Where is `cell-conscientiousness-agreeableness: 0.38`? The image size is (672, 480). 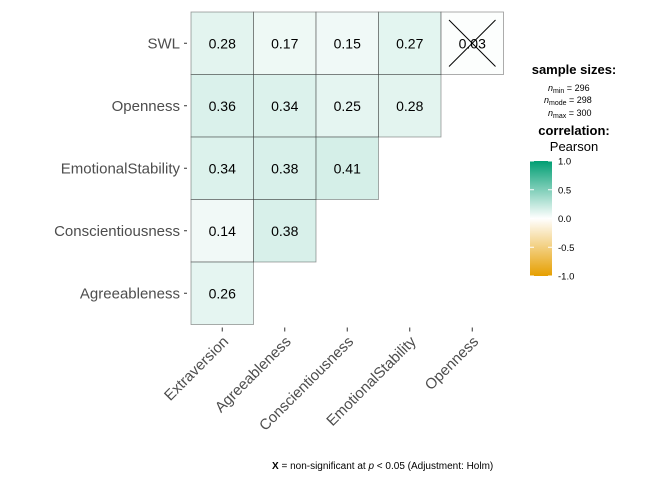
cell-conscientiousness-agreeableness: 0.38 is located at coordinates (285, 231).